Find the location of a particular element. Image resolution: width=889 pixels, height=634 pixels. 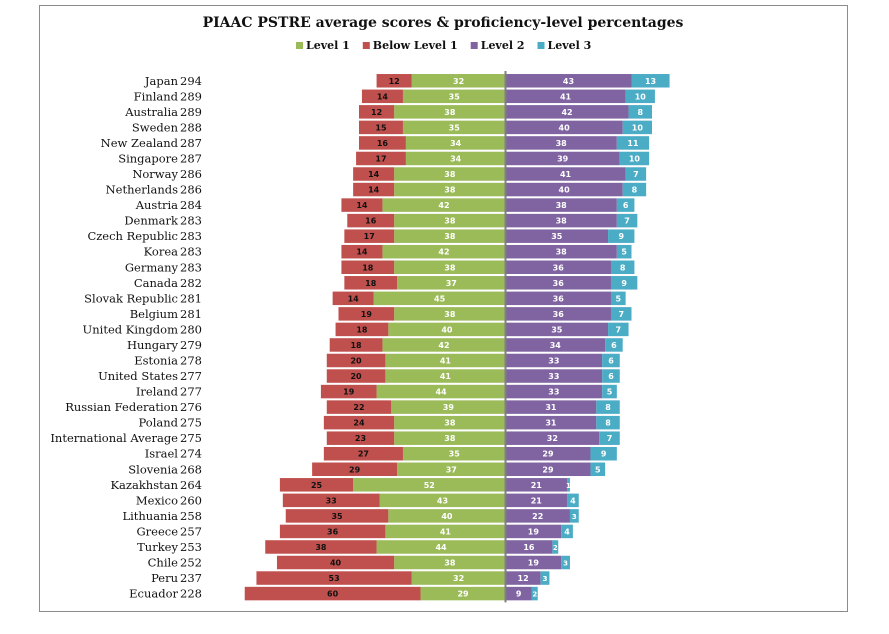

bar-label-below-level-1-netherlands: 14 is located at coordinates (374, 190).